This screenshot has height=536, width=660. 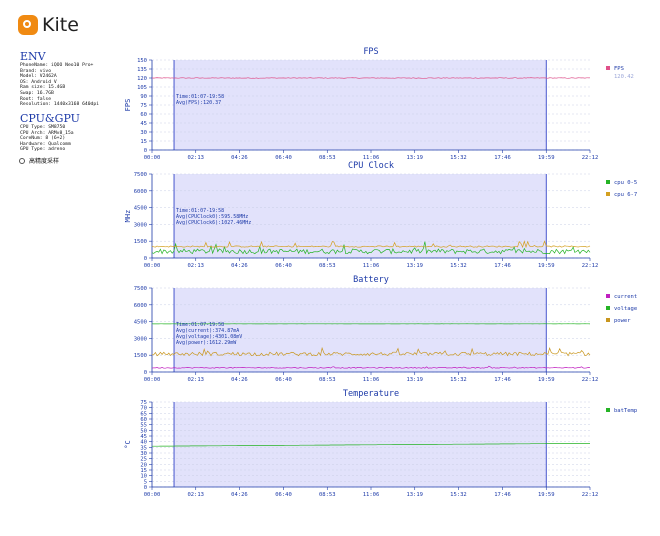 What do you see at coordinates (143, 465) in the screenshot?
I see `y-tick-label: 20` at bounding box center [143, 465].